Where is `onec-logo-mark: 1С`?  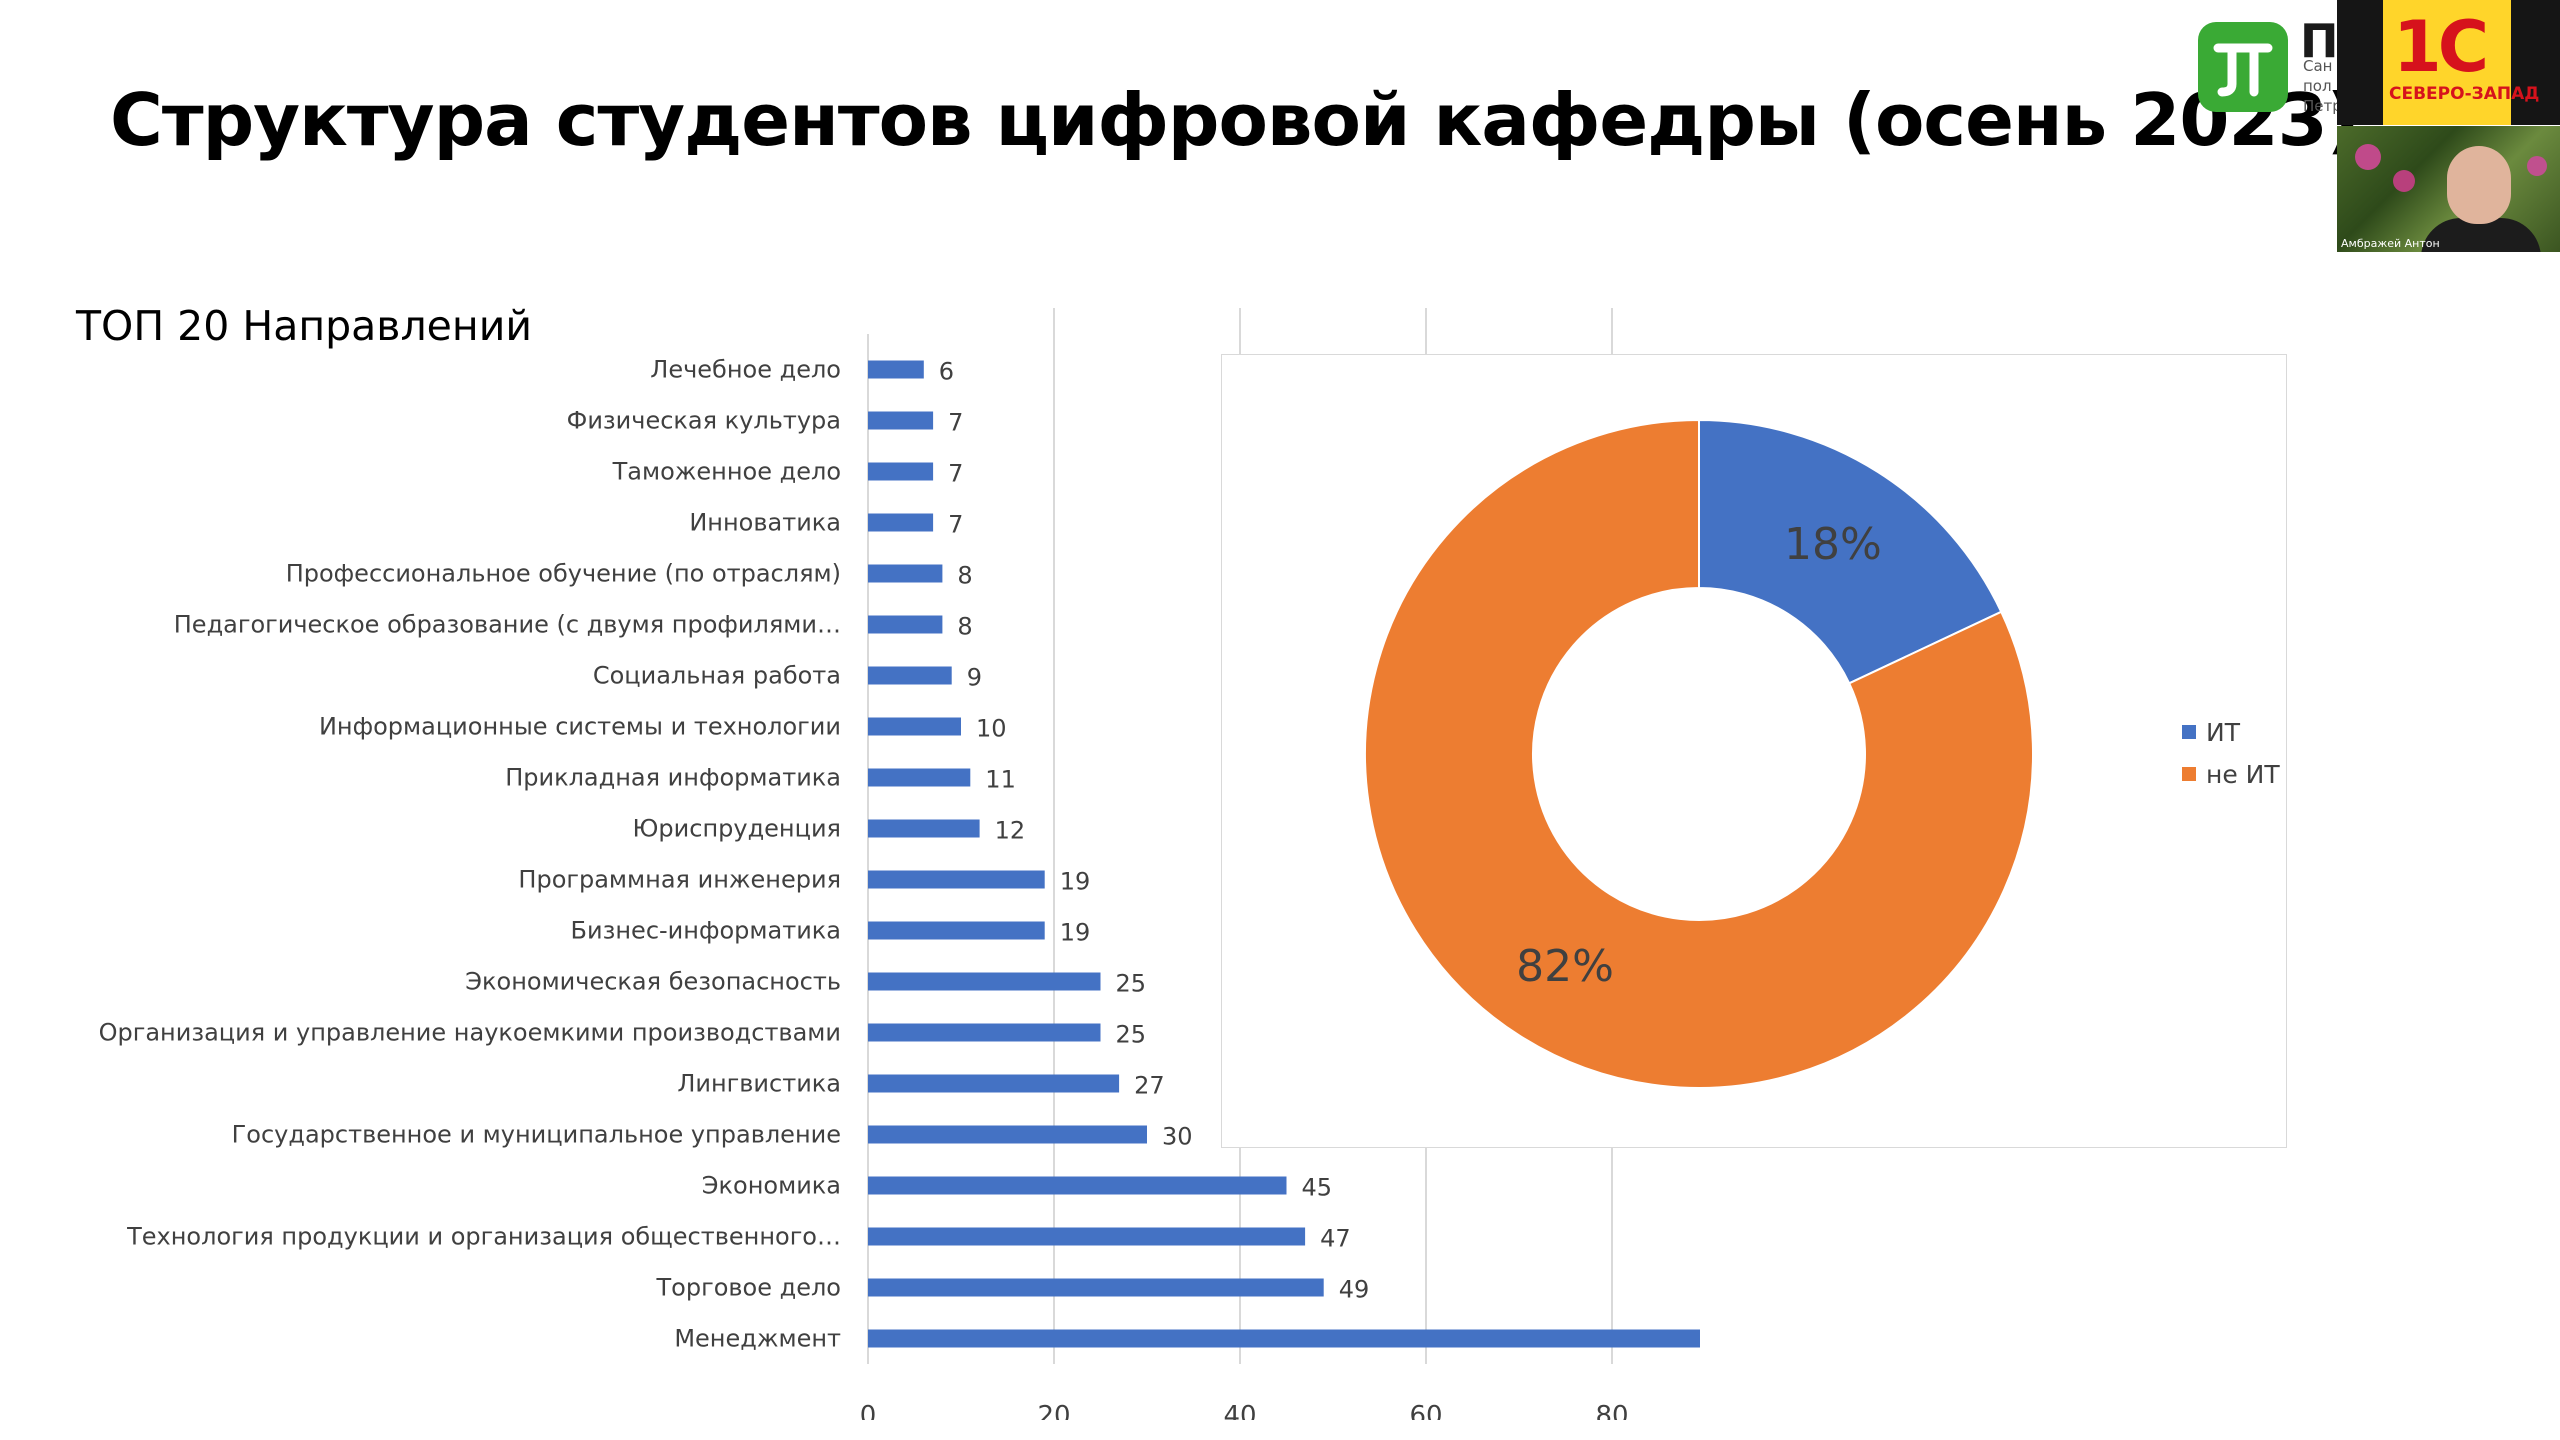 onec-logo-mark: 1С is located at coordinates (2441, 47).